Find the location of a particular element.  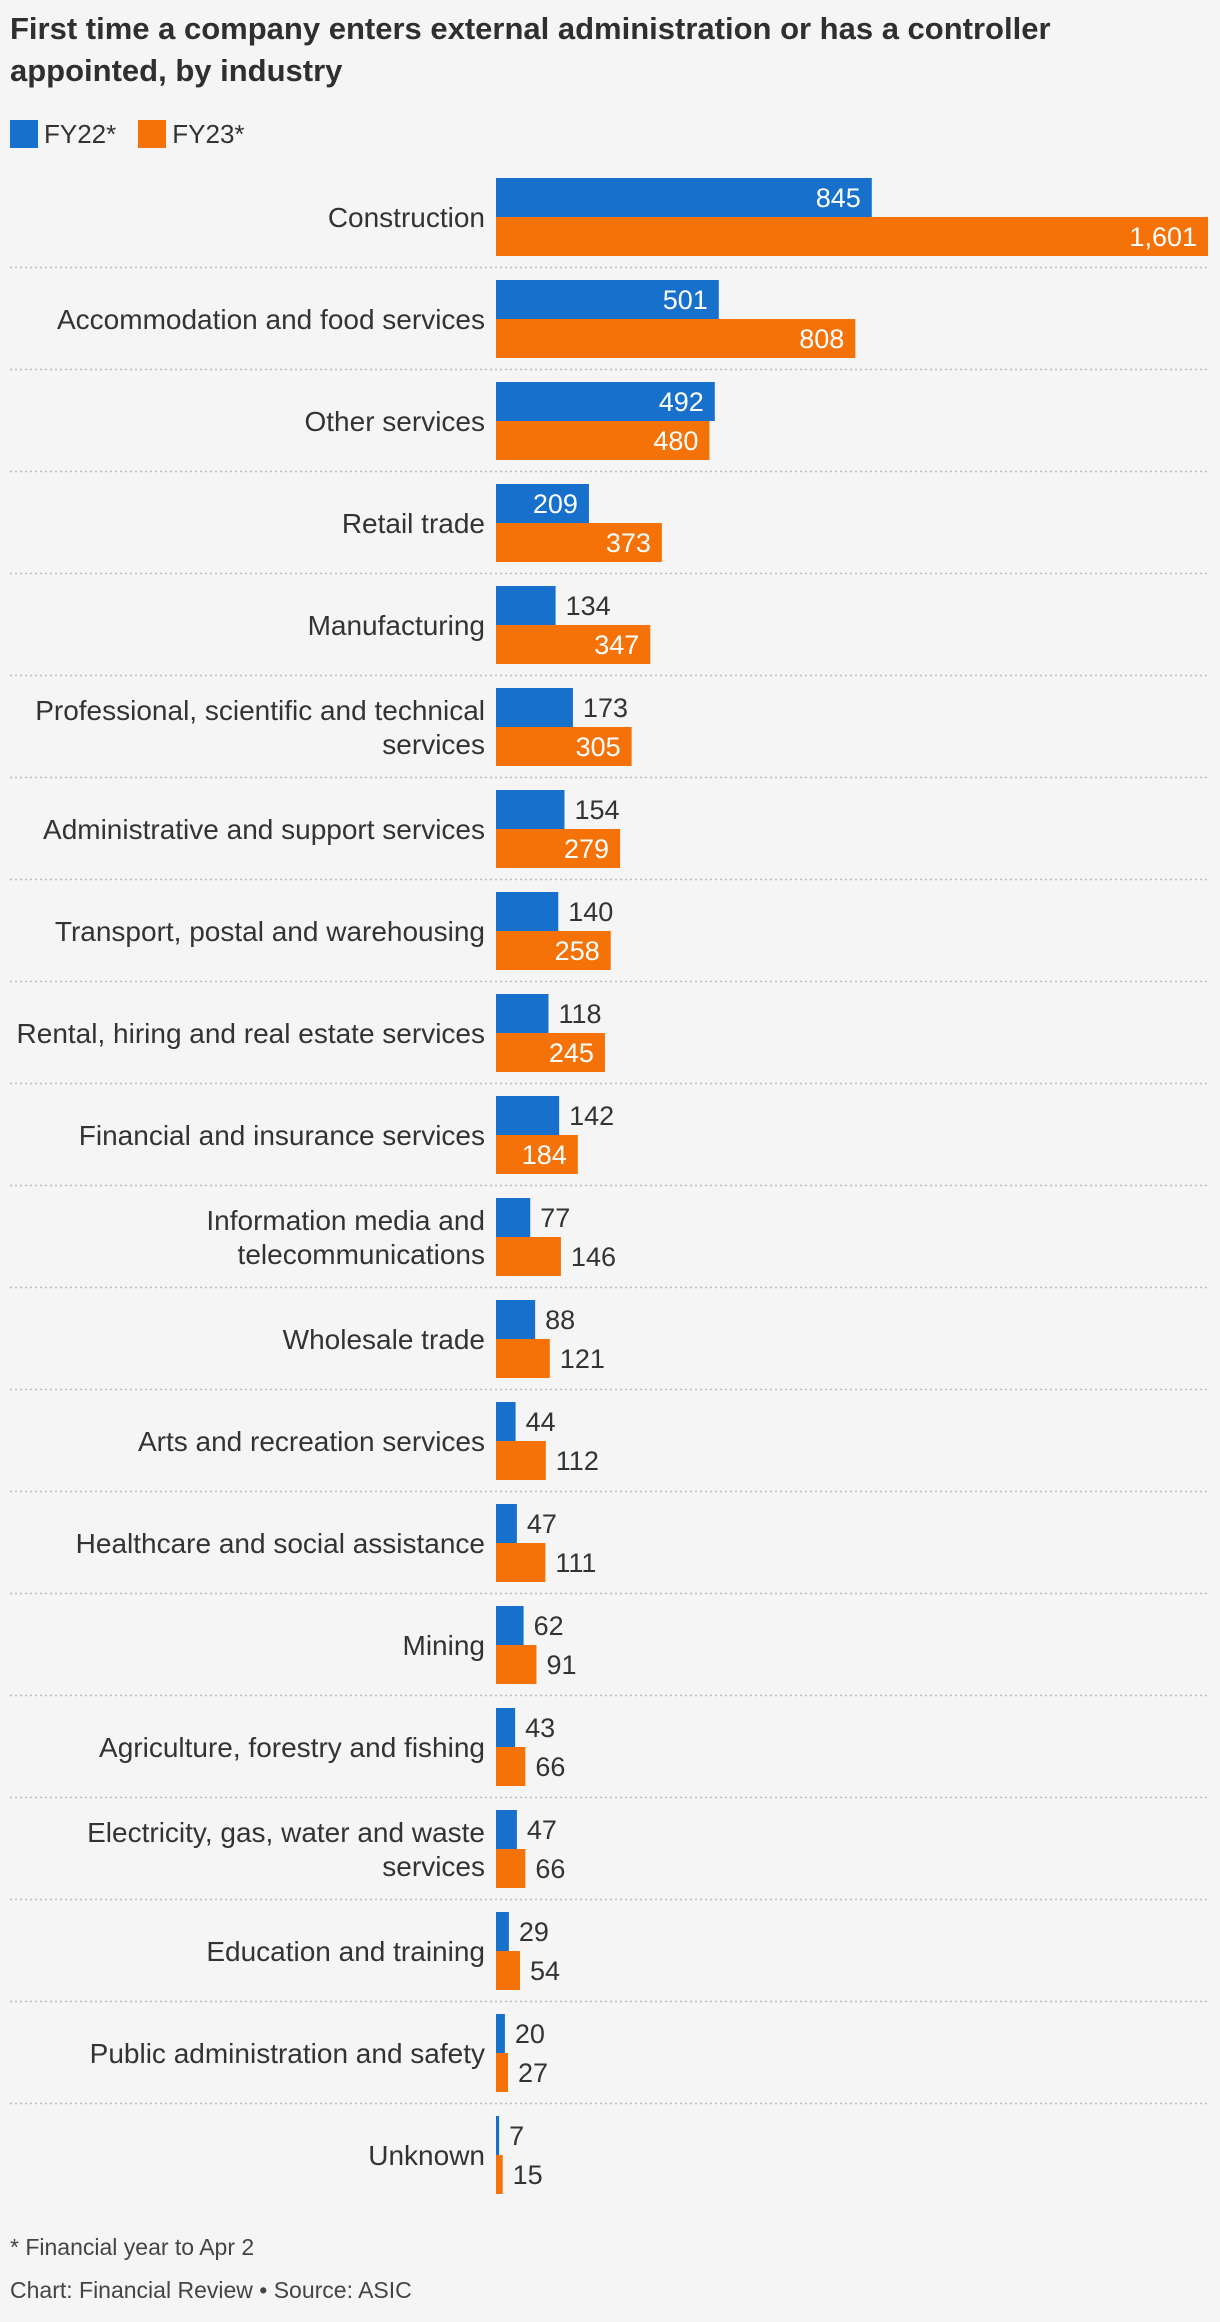

bar-fy22-mining is located at coordinates (510, 1625).